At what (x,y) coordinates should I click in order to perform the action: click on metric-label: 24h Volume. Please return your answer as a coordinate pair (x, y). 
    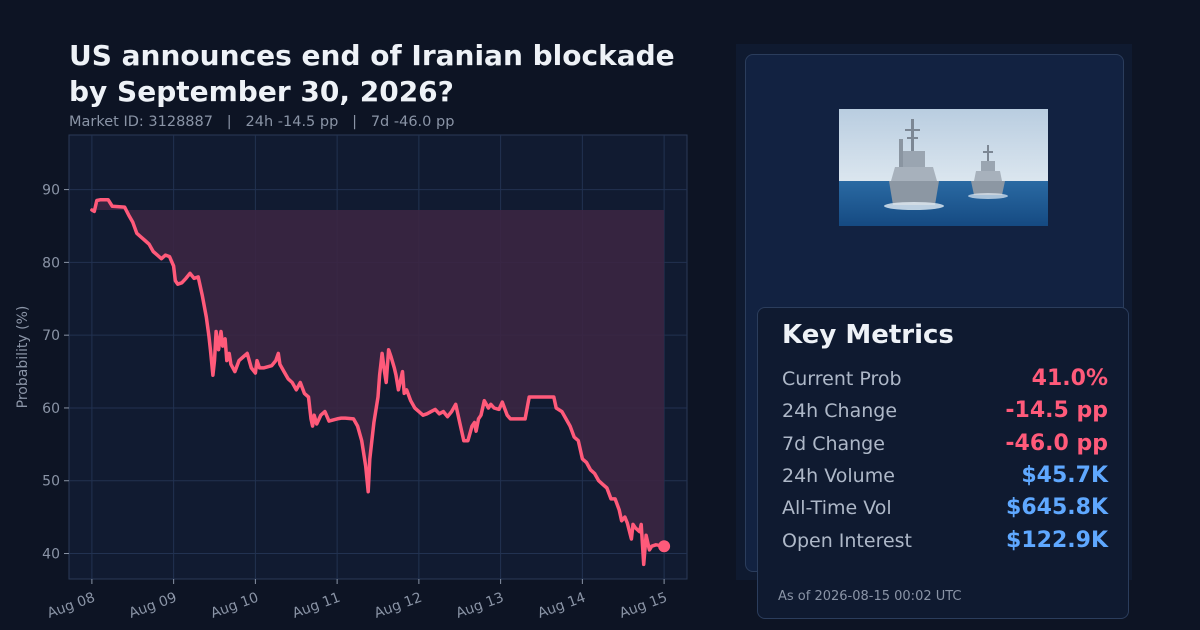
    Looking at the image, I should click on (838, 475).